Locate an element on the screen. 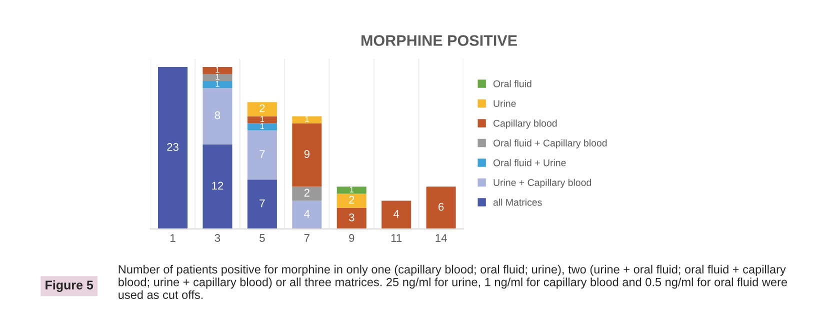 The height and width of the screenshot is (327, 813). data-label: 3 is located at coordinates (351, 217).